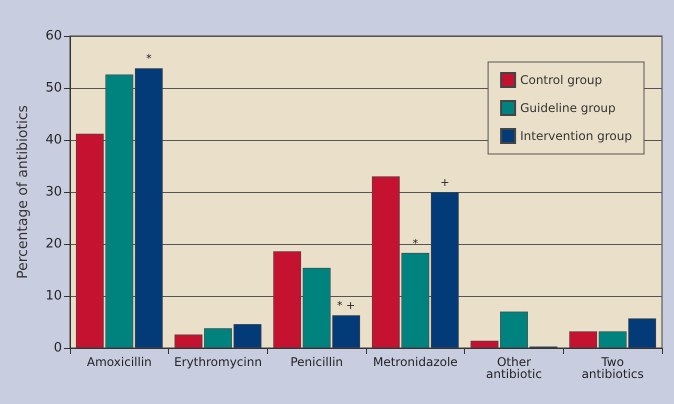 This screenshot has height=404, width=674. What do you see at coordinates (514, 368) in the screenshot?
I see `x-tick-label: Other antibiotic` at bounding box center [514, 368].